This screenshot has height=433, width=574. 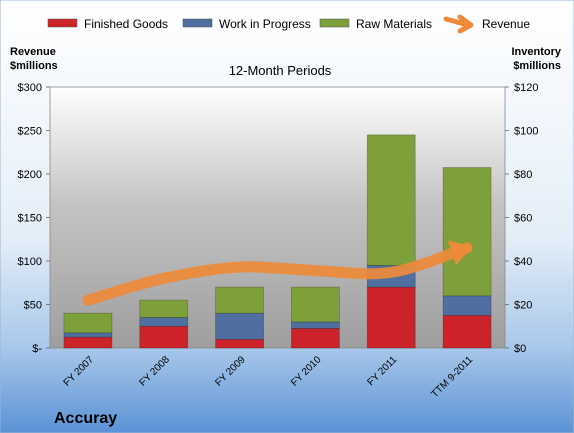 I want to click on left-tick-label: $200, so click(x=30, y=175).